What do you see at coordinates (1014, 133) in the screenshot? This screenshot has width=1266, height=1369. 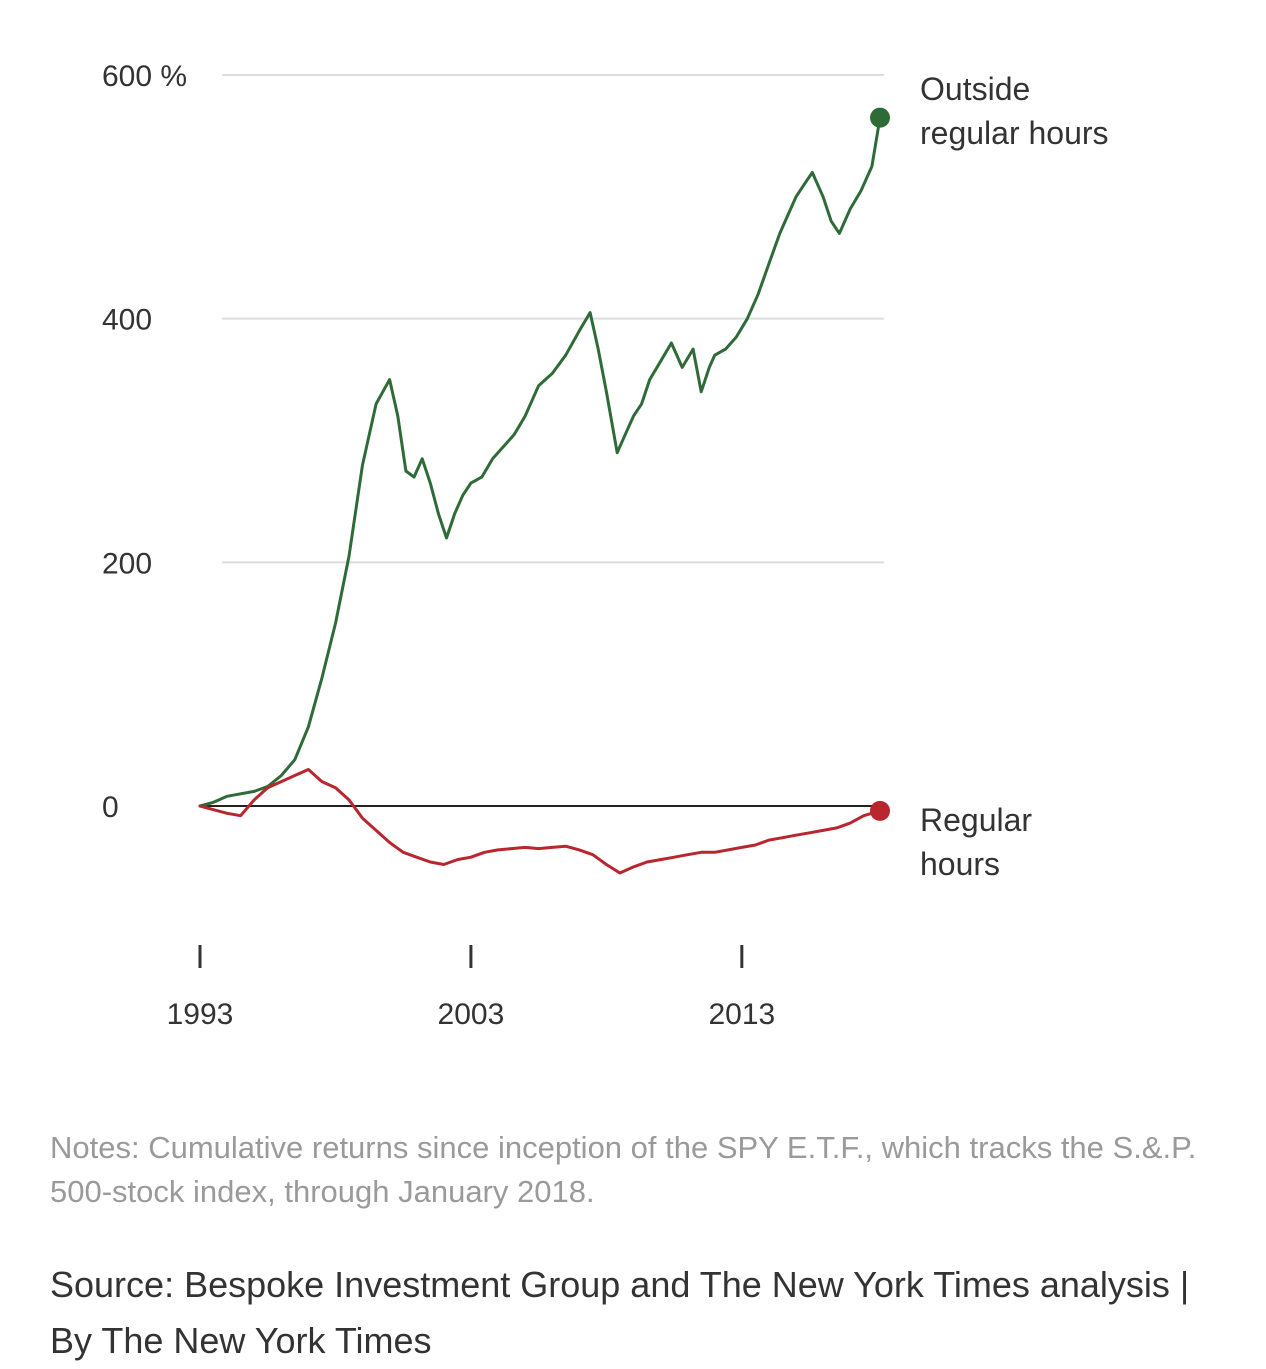 I see `series-label: regular hours` at bounding box center [1014, 133].